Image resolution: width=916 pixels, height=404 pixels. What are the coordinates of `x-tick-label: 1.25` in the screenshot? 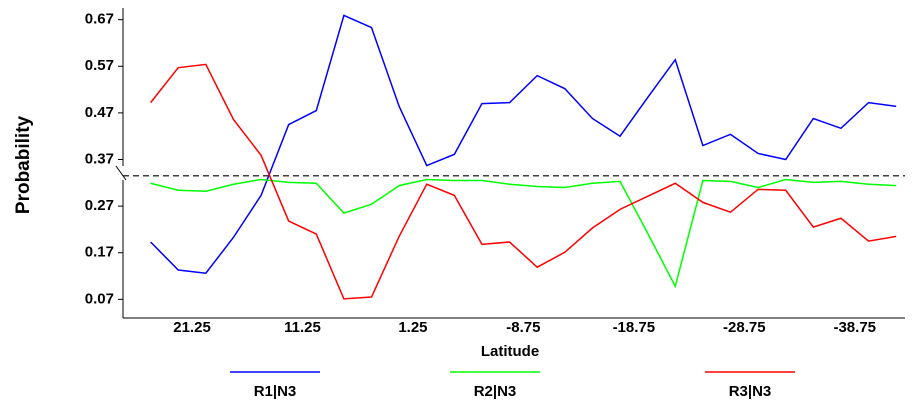 It's located at (412, 327).